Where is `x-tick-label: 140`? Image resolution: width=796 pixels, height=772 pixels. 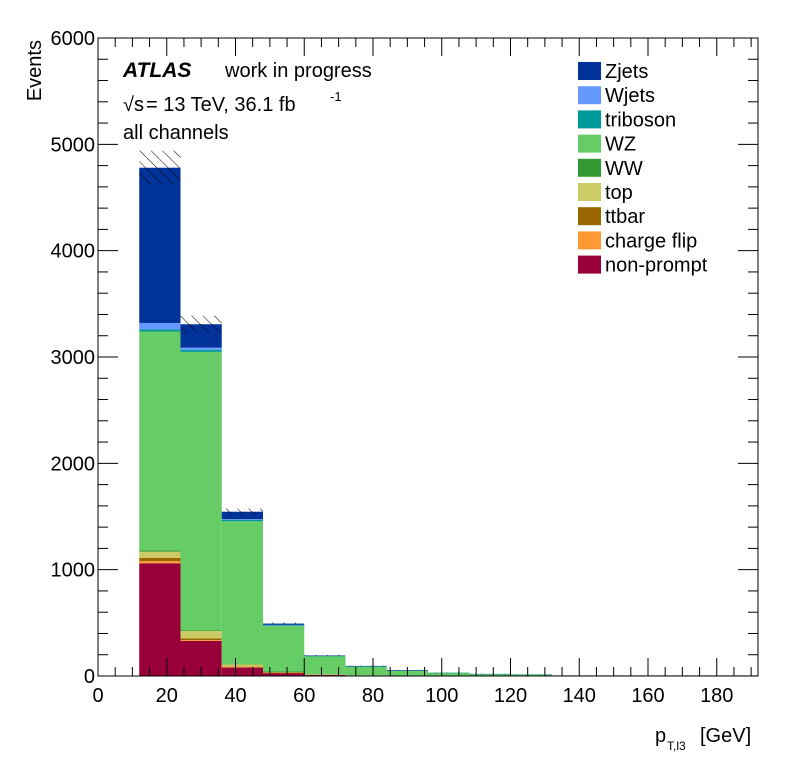 x-tick-label: 140 is located at coordinates (579, 696).